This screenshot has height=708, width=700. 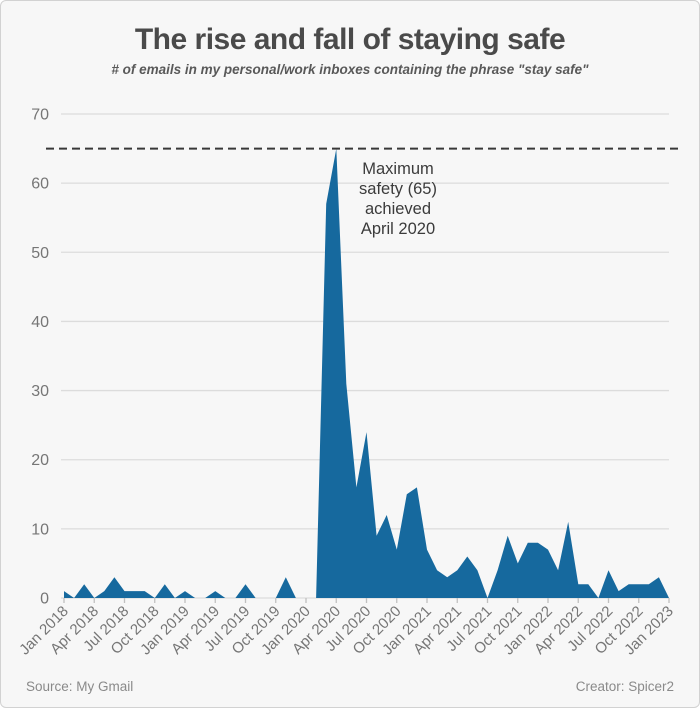 I want to click on y-tick-label: 0, so click(x=44, y=599).